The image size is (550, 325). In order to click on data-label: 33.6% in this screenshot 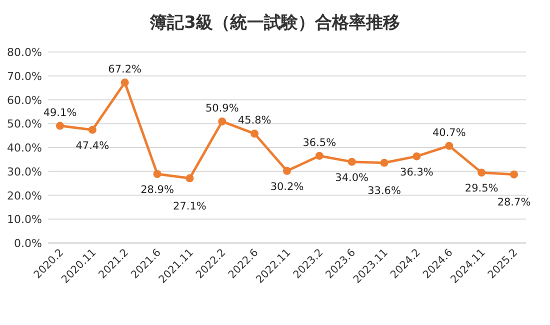, I will do `click(384, 190)`.